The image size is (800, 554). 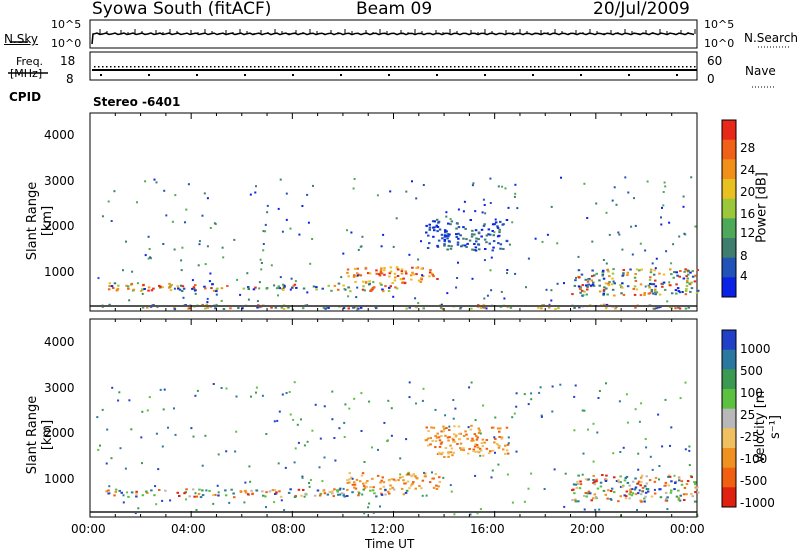 What do you see at coordinates (754, 459) in the screenshot?
I see `velocity-cbar-tick: -100` at bounding box center [754, 459].